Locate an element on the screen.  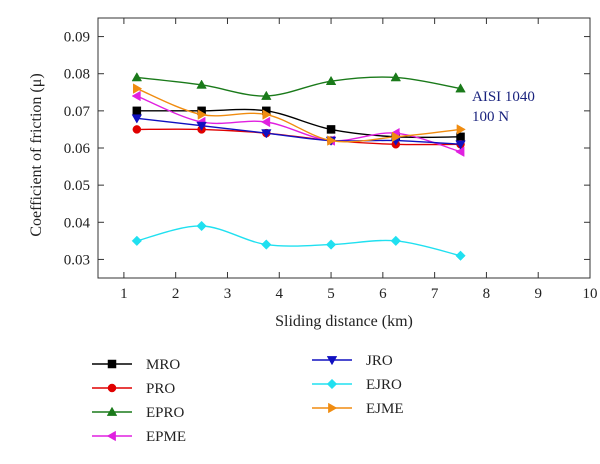
x-tick-label: 4 is located at coordinates (280, 294).